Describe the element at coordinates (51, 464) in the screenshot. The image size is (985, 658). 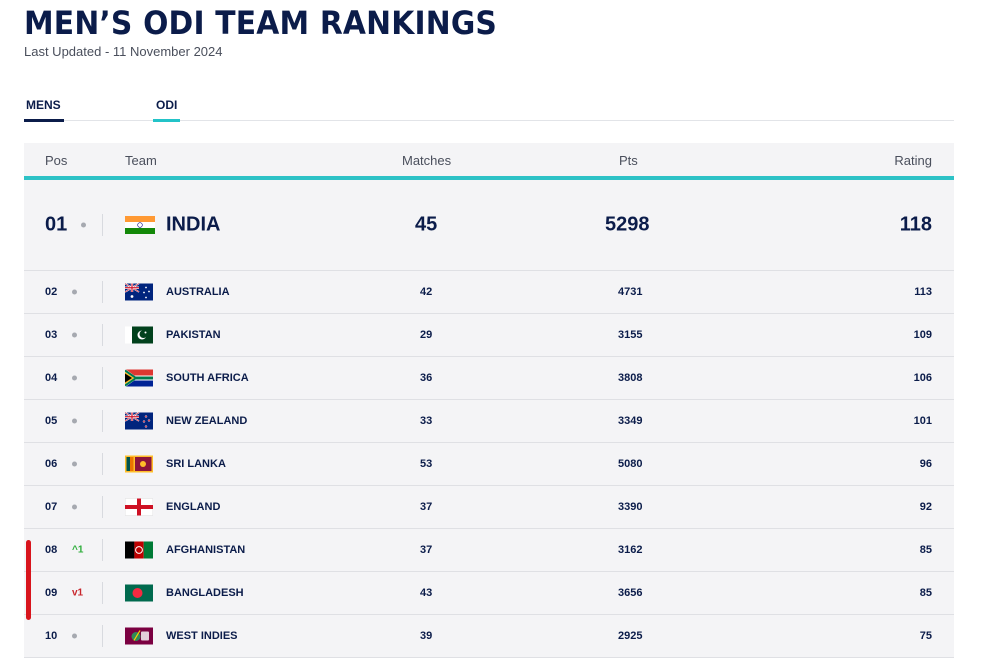
I see `position: 06` at that location.